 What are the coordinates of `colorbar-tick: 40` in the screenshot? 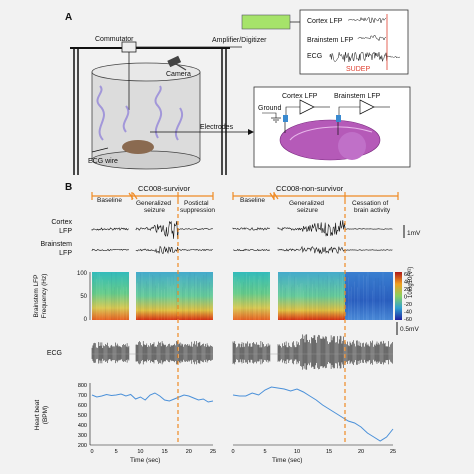 It's located at (407, 283).